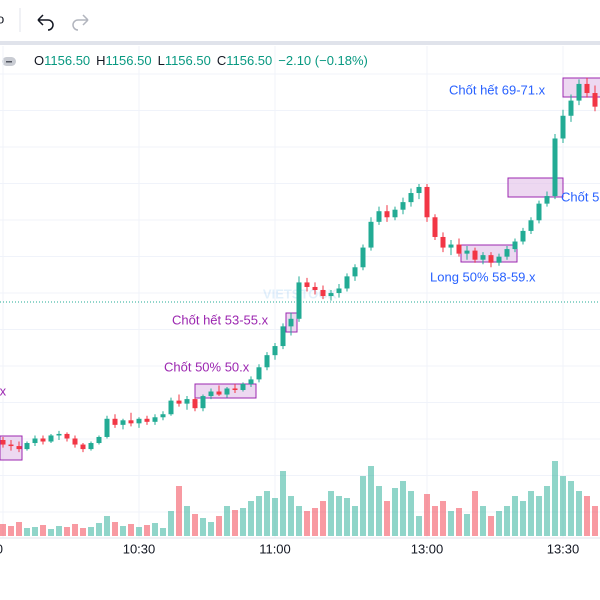 Image resolution: width=600 pixels, height=600 pixels. Describe the element at coordinates (497, 89) in the screenshot. I see `annotation: Chốt hết 69-71.x` at that location.